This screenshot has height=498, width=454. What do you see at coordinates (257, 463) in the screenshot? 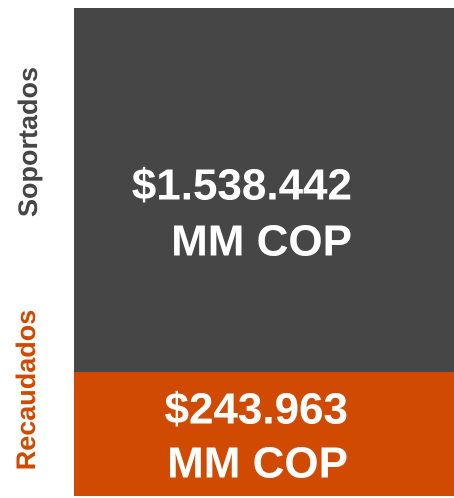
I see `recaudados-unit: MM COP` at bounding box center [257, 463].